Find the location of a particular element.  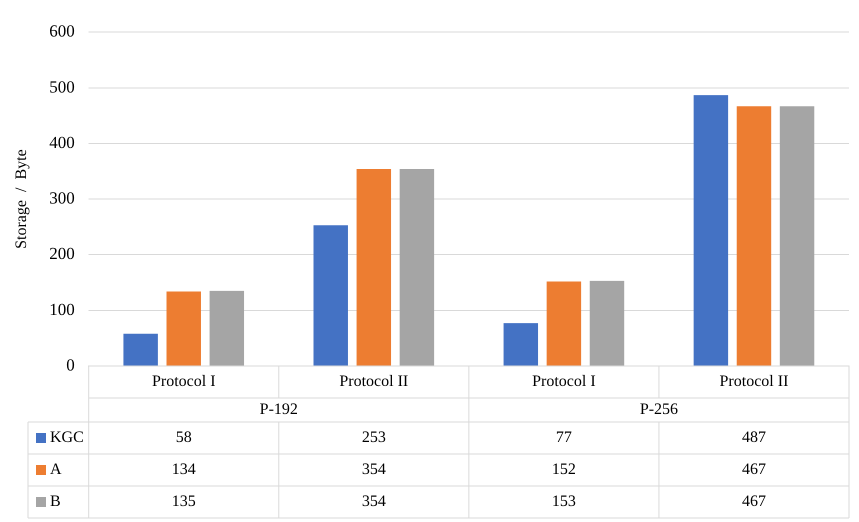

legend-label: KGC is located at coordinates (67, 437).